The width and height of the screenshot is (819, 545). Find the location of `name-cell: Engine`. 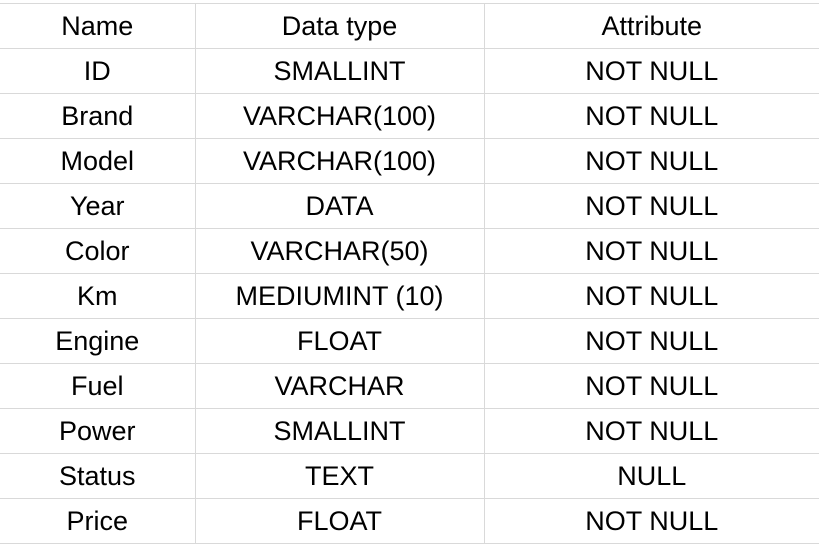

name-cell: Engine is located at coordinates (98, 341).